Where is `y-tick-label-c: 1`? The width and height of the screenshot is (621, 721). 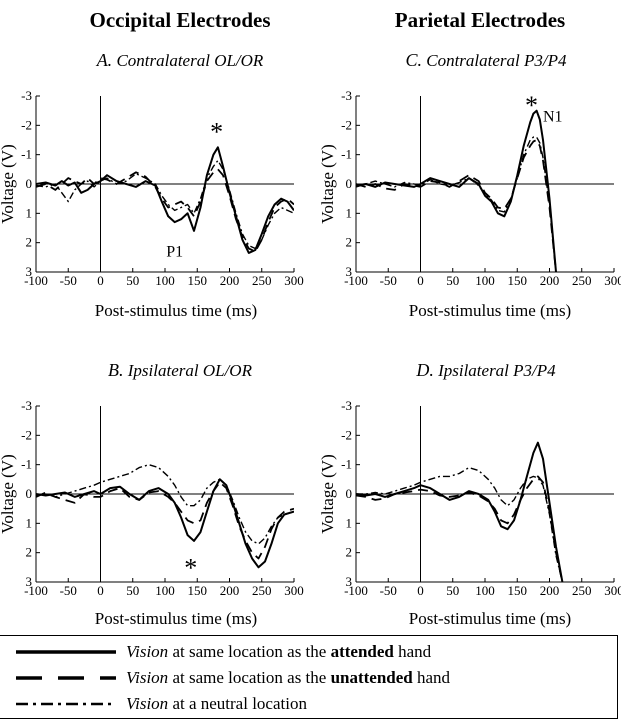 y-tick-label-c: 1 is located at coordinates (349, 212).